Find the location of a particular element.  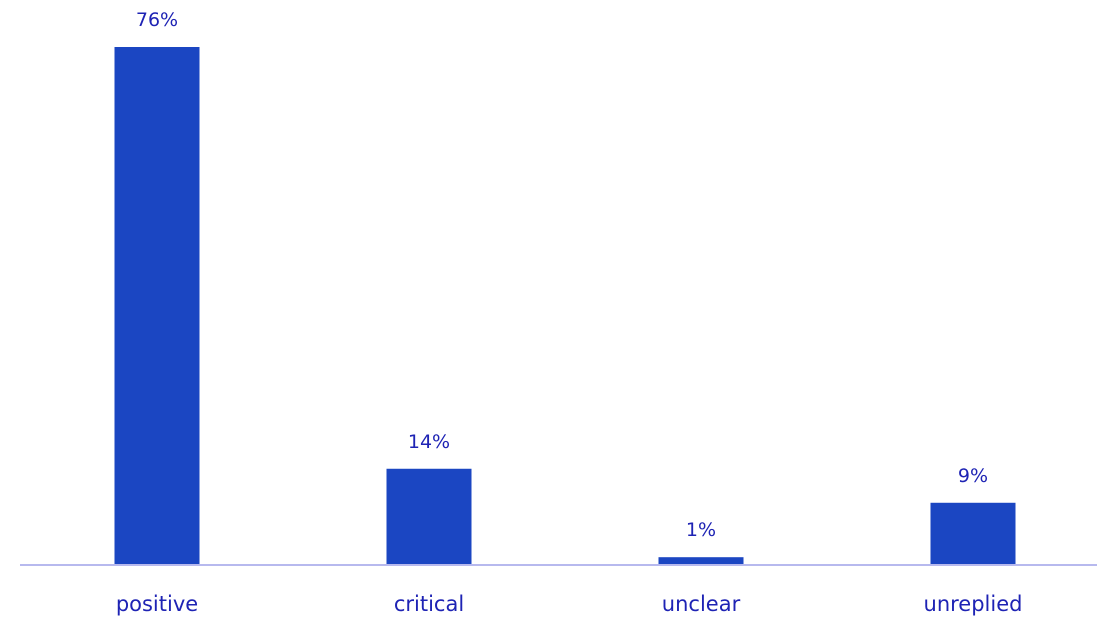

category-label-critical: critical is located at coordinates (429, 604).